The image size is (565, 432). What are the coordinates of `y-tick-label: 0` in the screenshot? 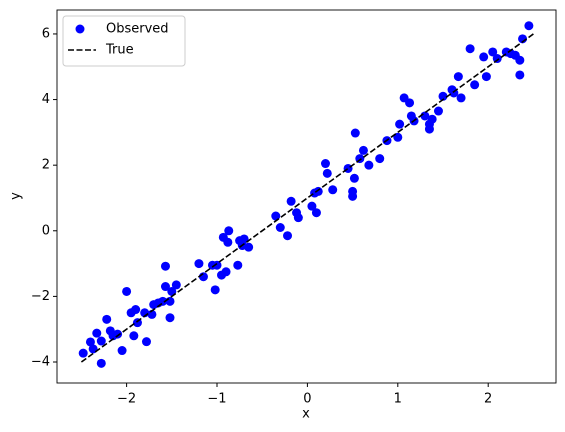 It's located at (46, 230).